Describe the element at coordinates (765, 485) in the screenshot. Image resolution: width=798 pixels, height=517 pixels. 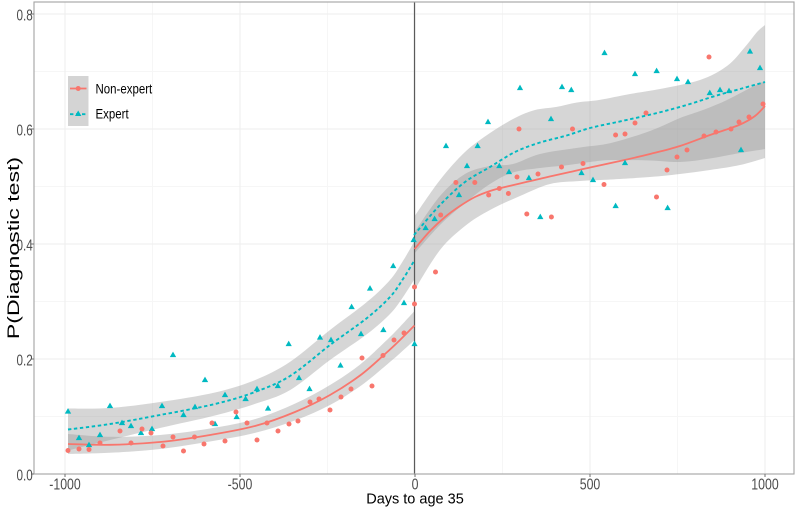
I see `svg-text: 1000` at that location.